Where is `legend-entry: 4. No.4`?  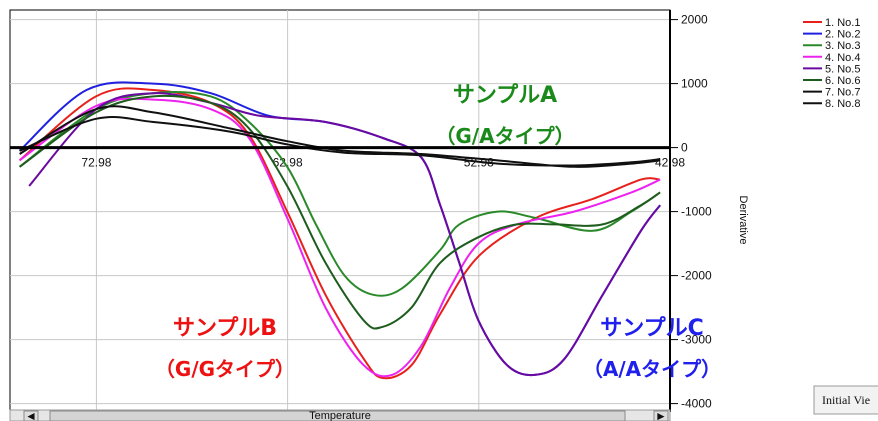
legend-entry: 4. No.4 is located at coordinates (842, 58).